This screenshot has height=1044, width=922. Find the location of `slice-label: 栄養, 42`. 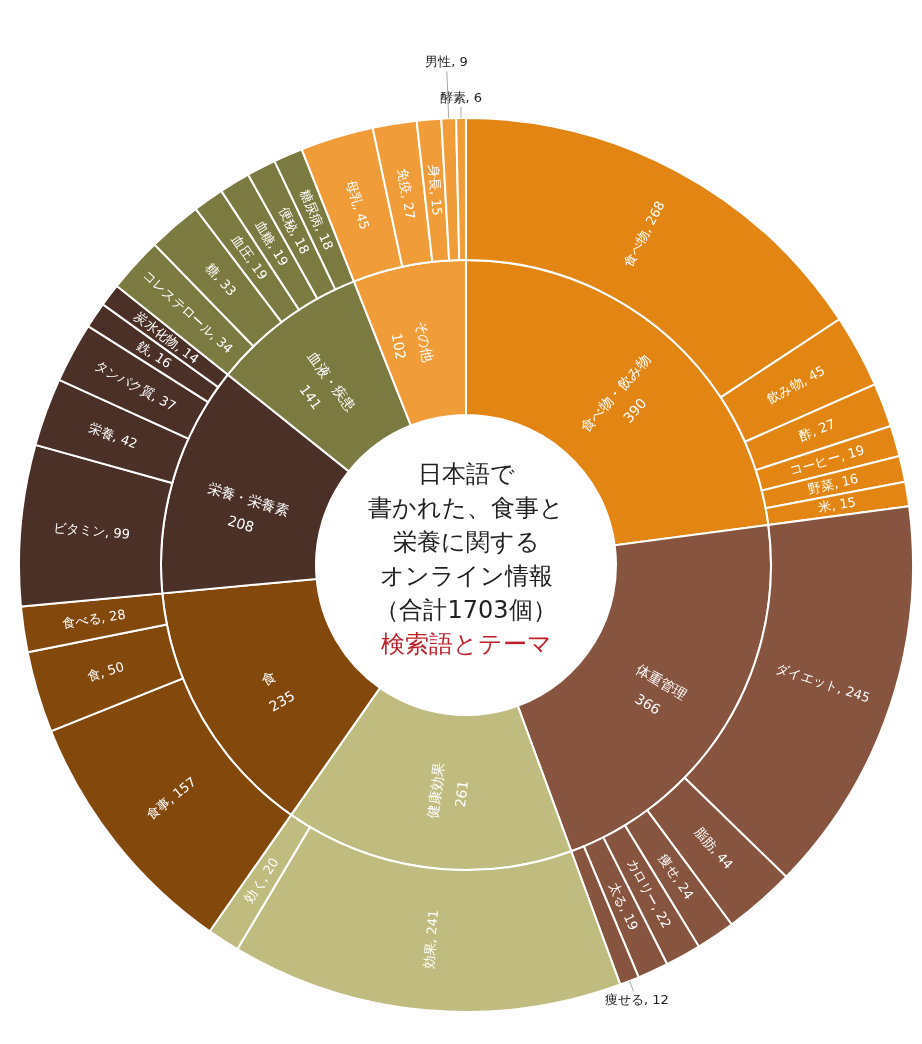

slice-label: 栄養, 42 is located at coordinates (113, 436).